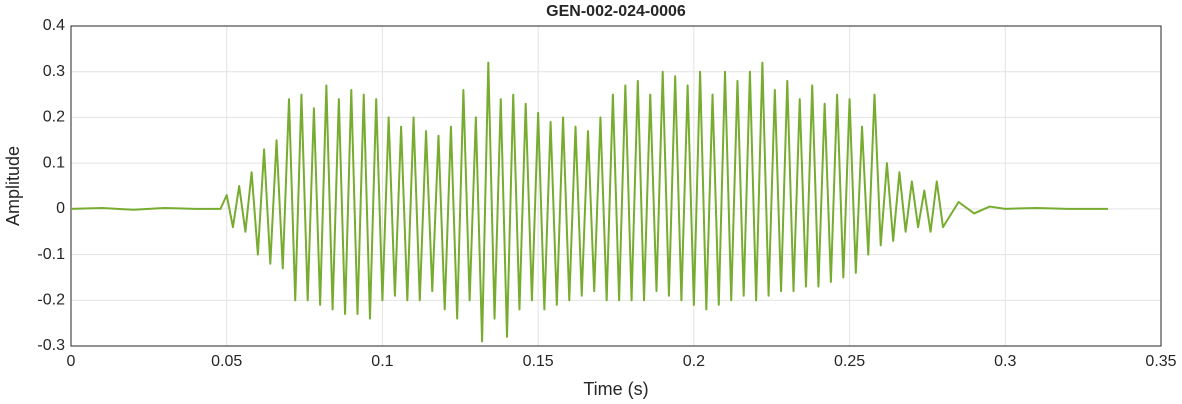  What do you see at coordinates (60, 208) in the screenshot?
I see `y-tick-label: 0` at bounding box center [60, 208].